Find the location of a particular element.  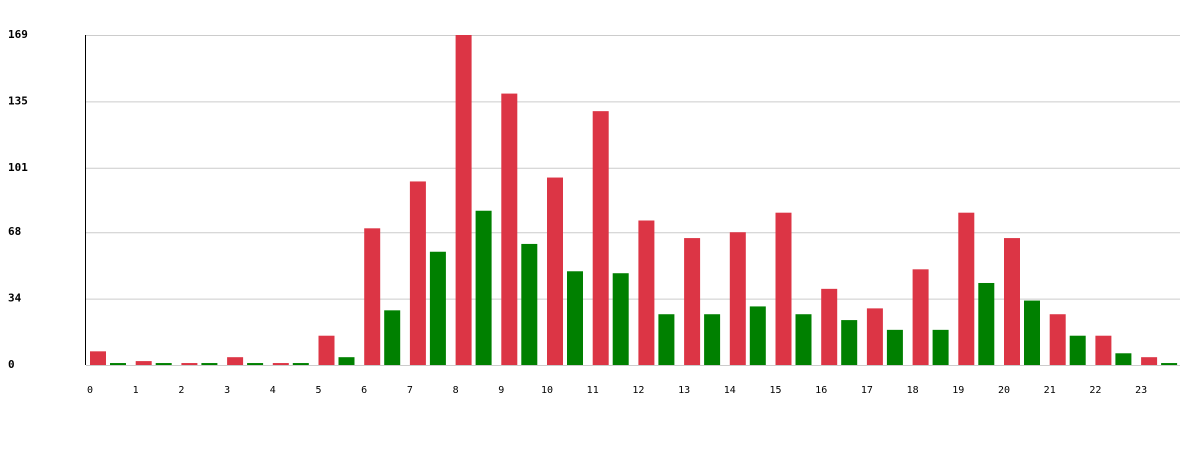

y-tick-label: 169 is located at coordinates (18, 34).